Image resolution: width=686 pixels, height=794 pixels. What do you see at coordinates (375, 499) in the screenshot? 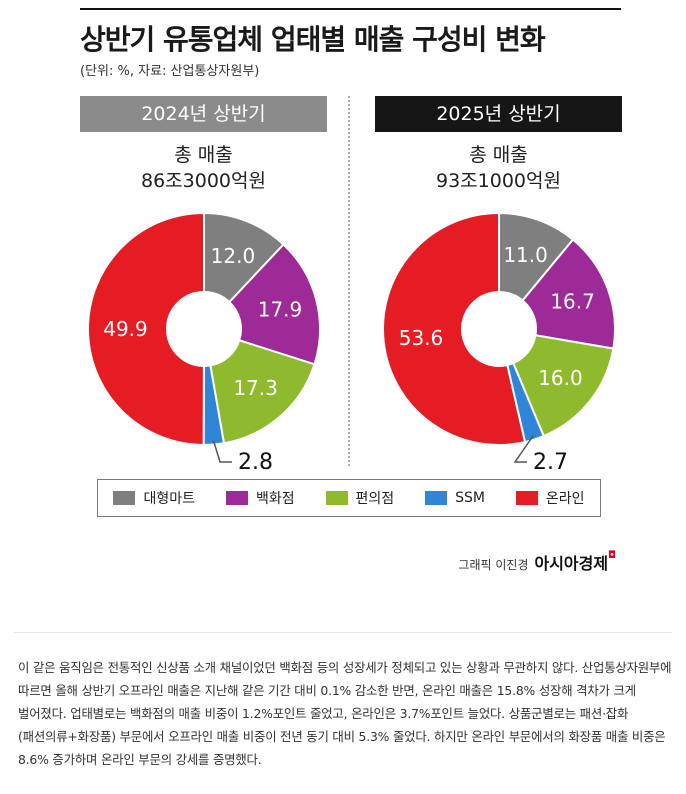
I see `legend-label: 편의점` at bounding box center [375, 499].